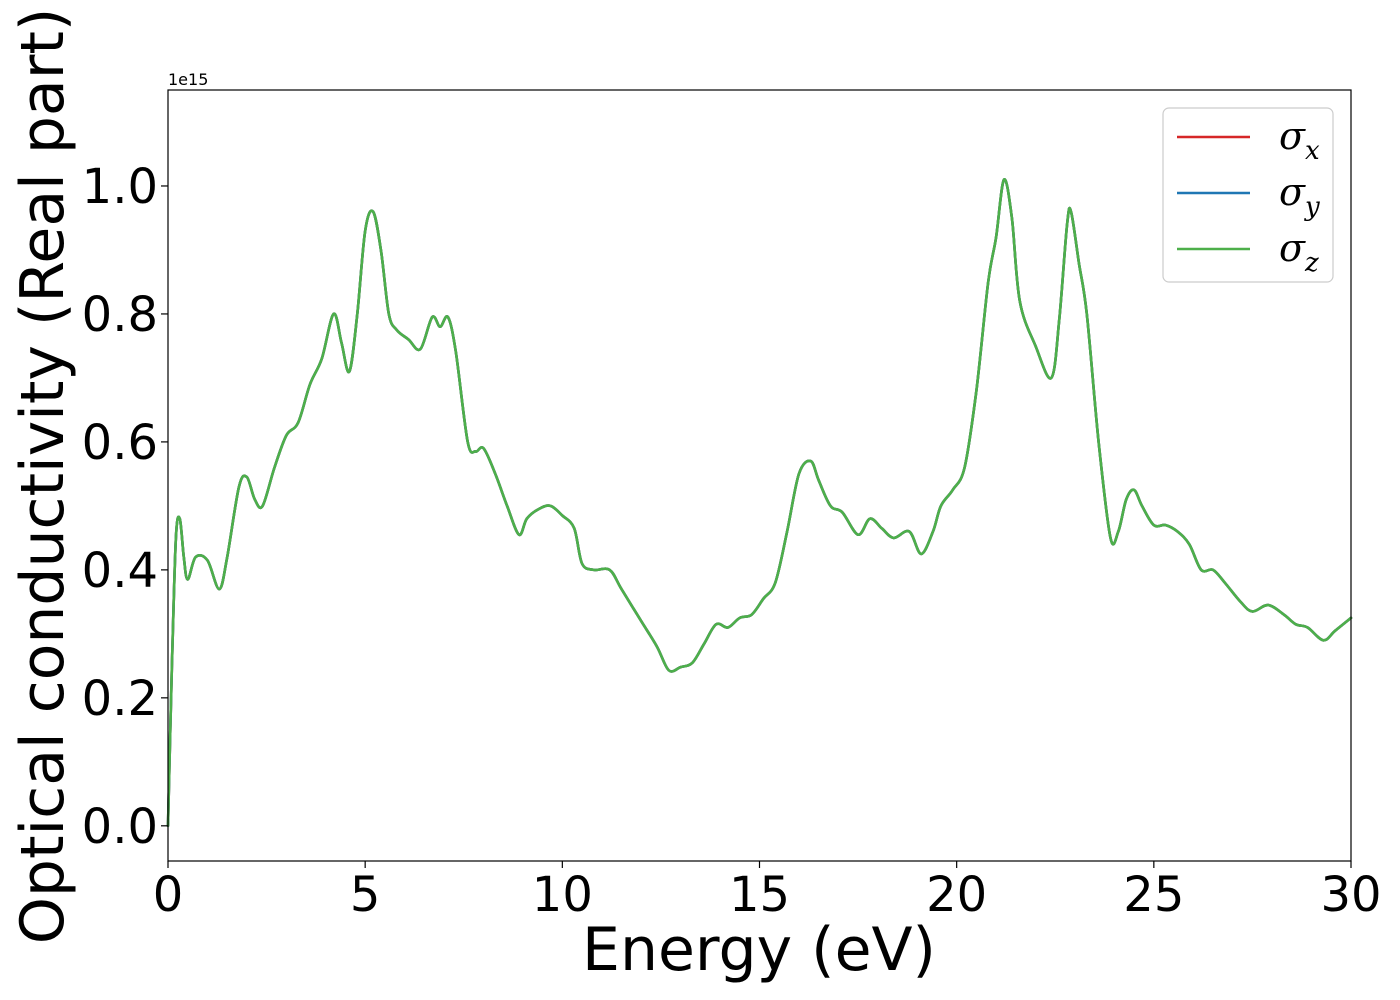 The image size is (1400, 1000). Describe the element at coordinates (1248, 195) in the screenshot. I see `legend-box` at that location.